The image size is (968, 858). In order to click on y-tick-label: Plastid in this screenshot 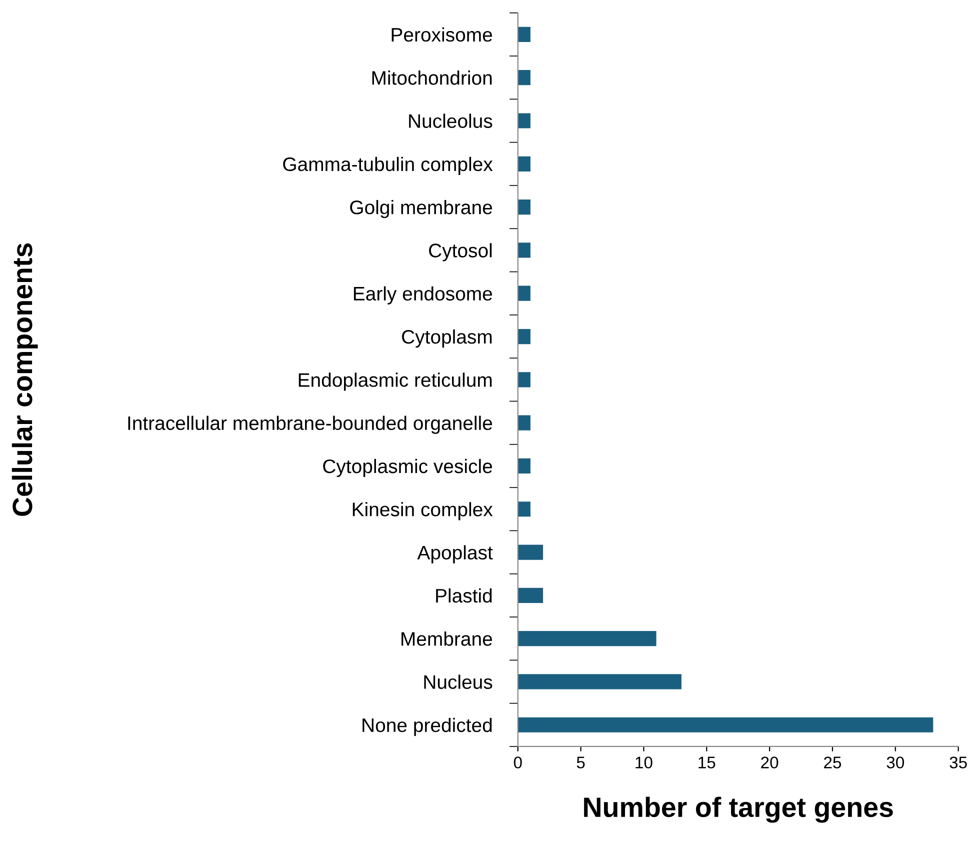, I will do `click(464, 595)`.